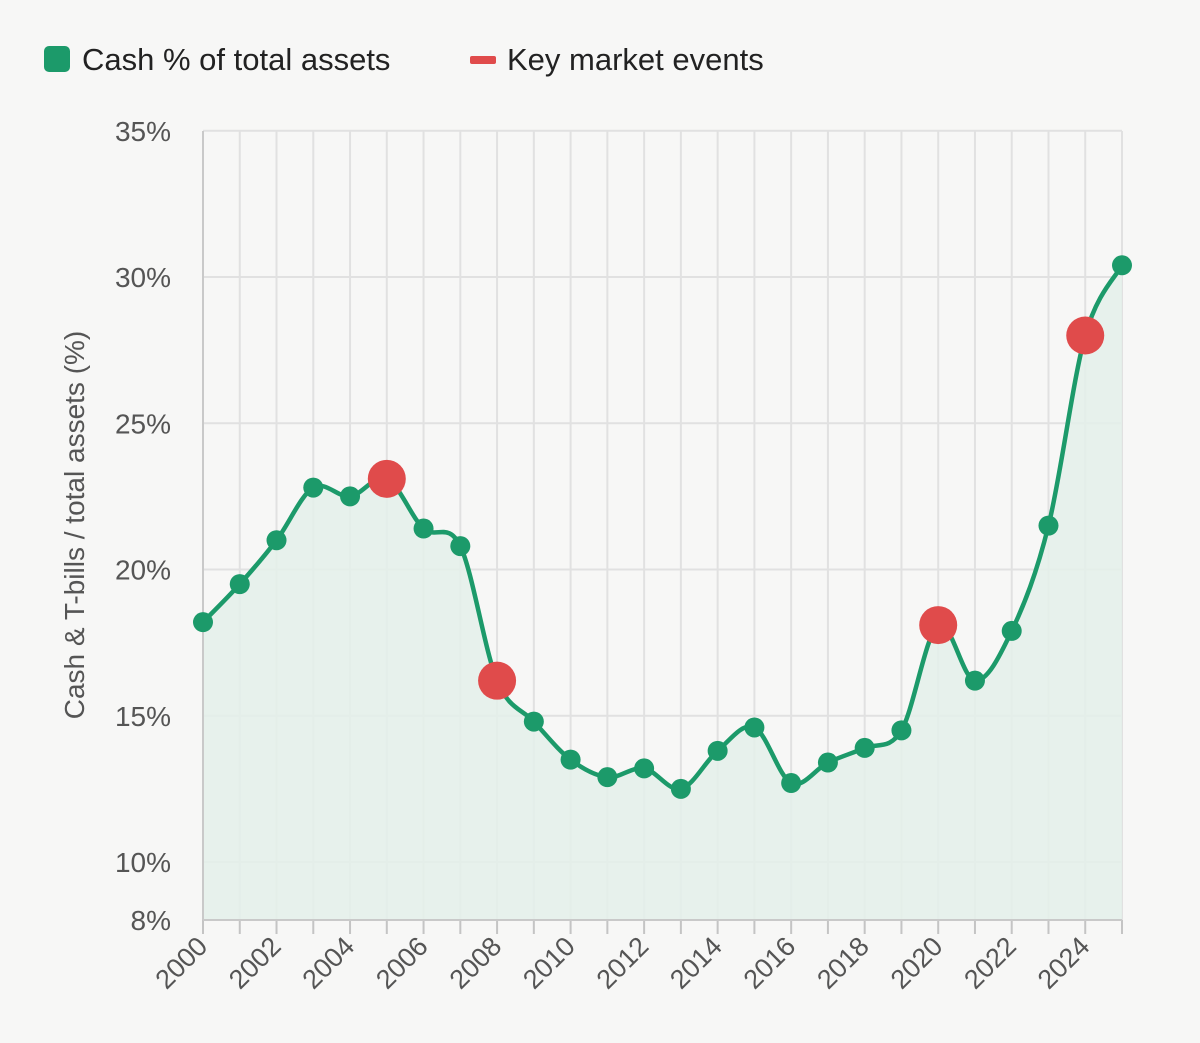 Image resolution: width=1200 pixels, height=1043 pixels. Describe the element at coordinates (74, 525) in the screenshot. I see `y-axis-label: Cash & T-bills / total assets (%)` at that location.